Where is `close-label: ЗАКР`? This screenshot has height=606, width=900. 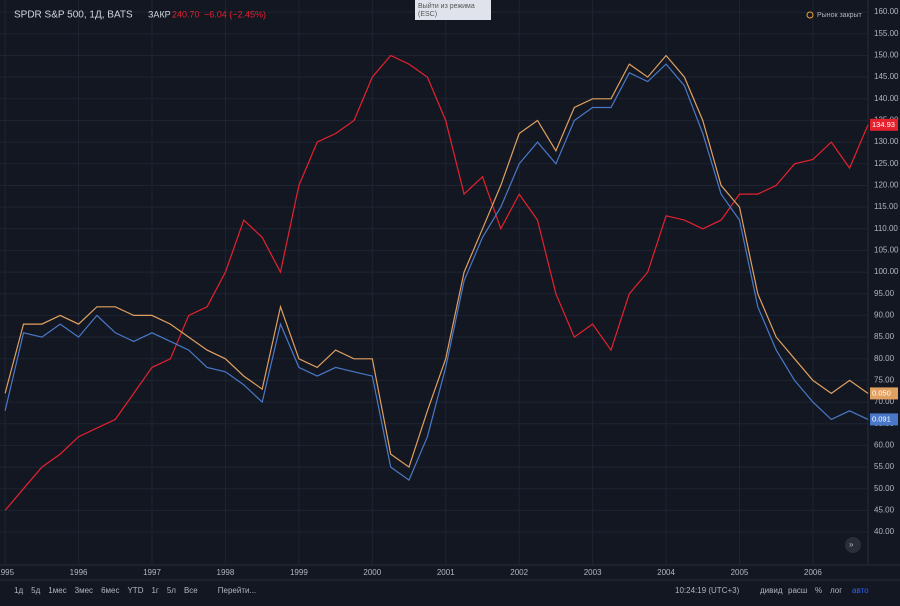
close-label: ЗАКР is located at coordinates (159, 14).